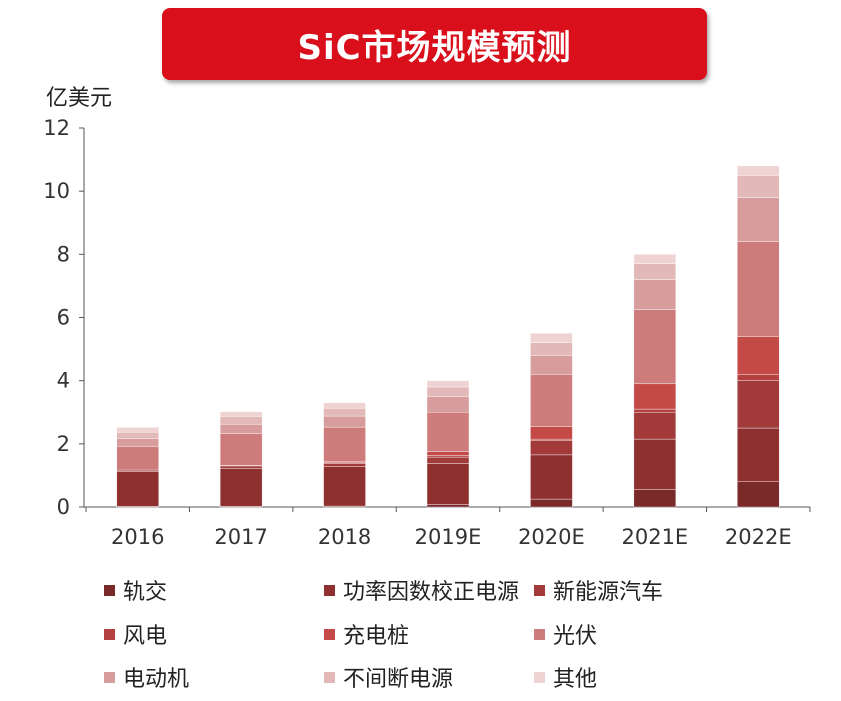  I want to click on legend-label: 电动机, so click(156, 679).